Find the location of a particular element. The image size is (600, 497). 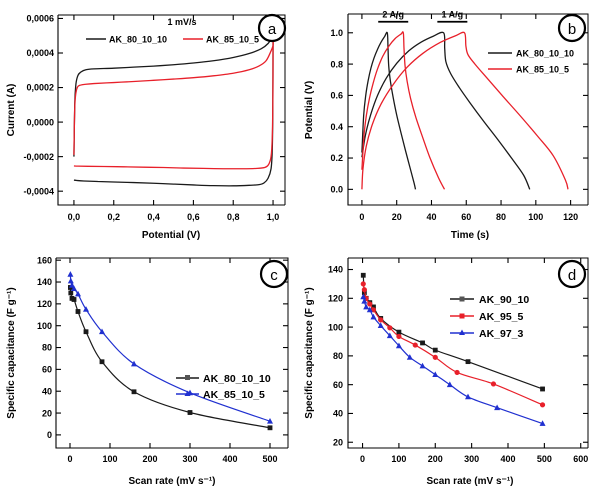

panel-d-curves is located at coordinates (453, 349).